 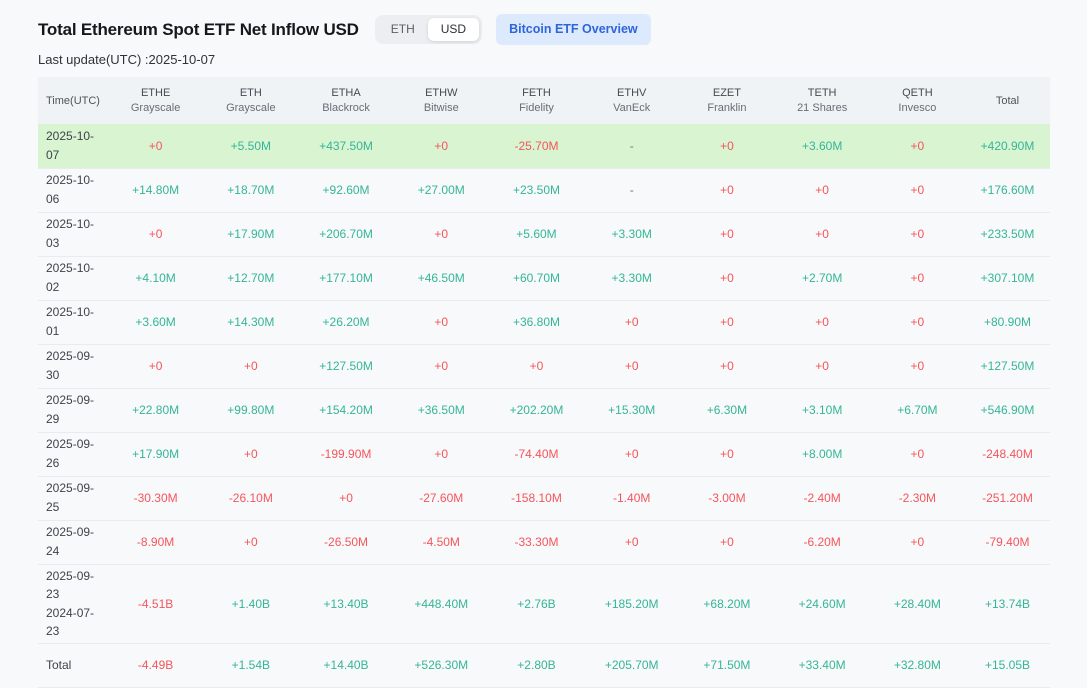 I want to click on date-cell: 2025-09-23 2024-07-23, so click(x=73, y=604).